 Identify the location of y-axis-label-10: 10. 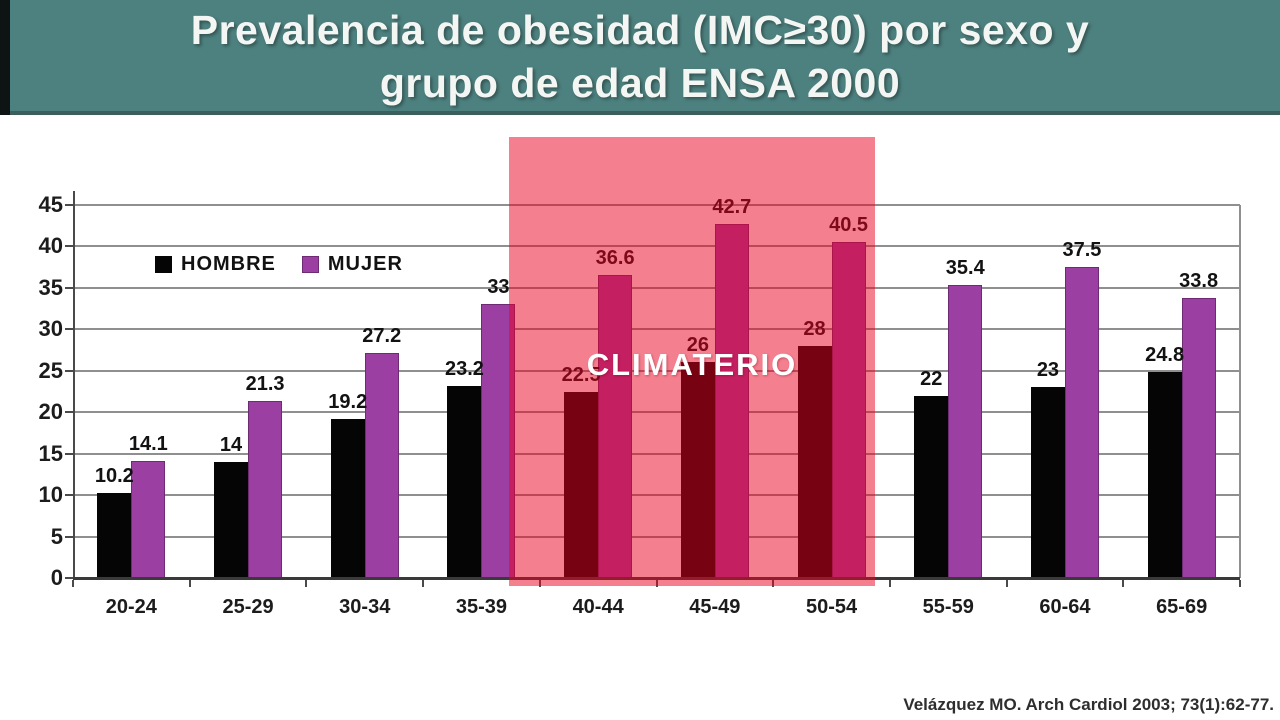
(50, 495).